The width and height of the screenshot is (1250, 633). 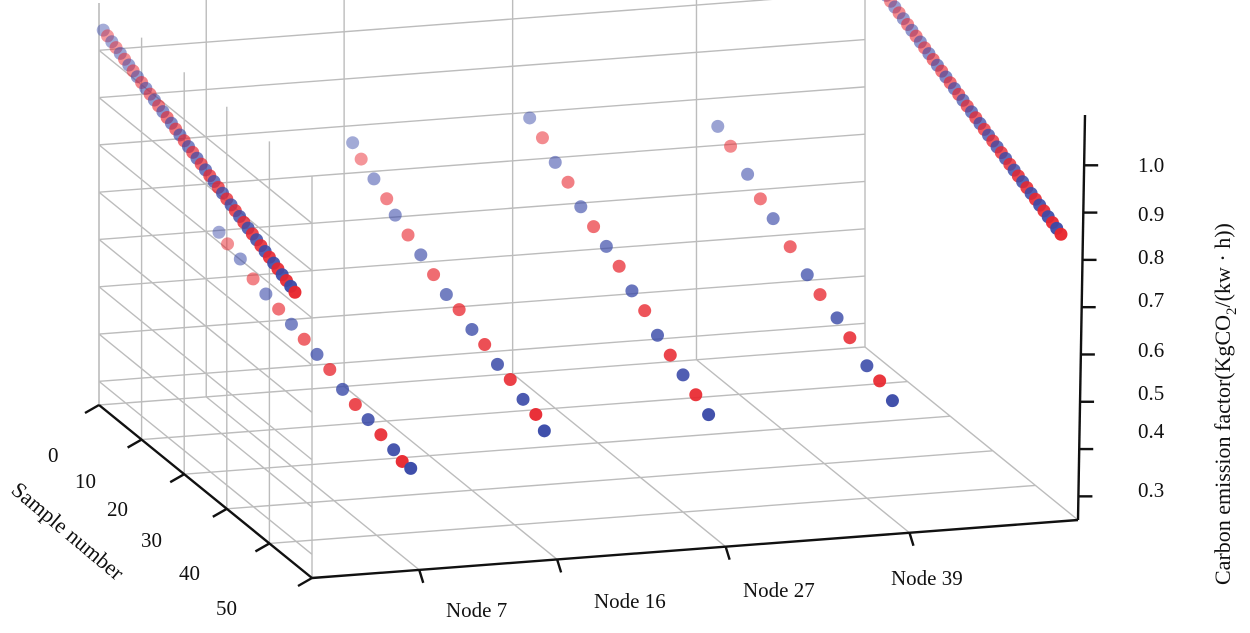 I want to click on z-tick-label-0-7: 0.7, so click(x=1151, y=300).